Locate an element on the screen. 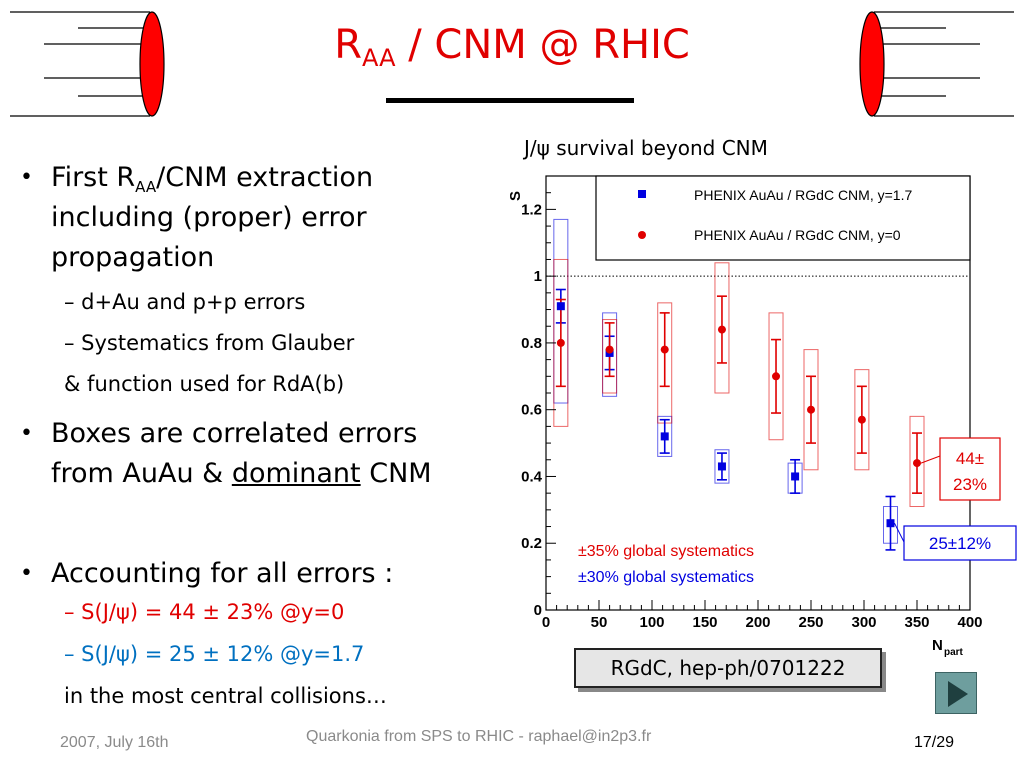 The width and height of the screenshot is (1024, 768). footer-date: 2007, July 16th is located at coordinates (114, 742).